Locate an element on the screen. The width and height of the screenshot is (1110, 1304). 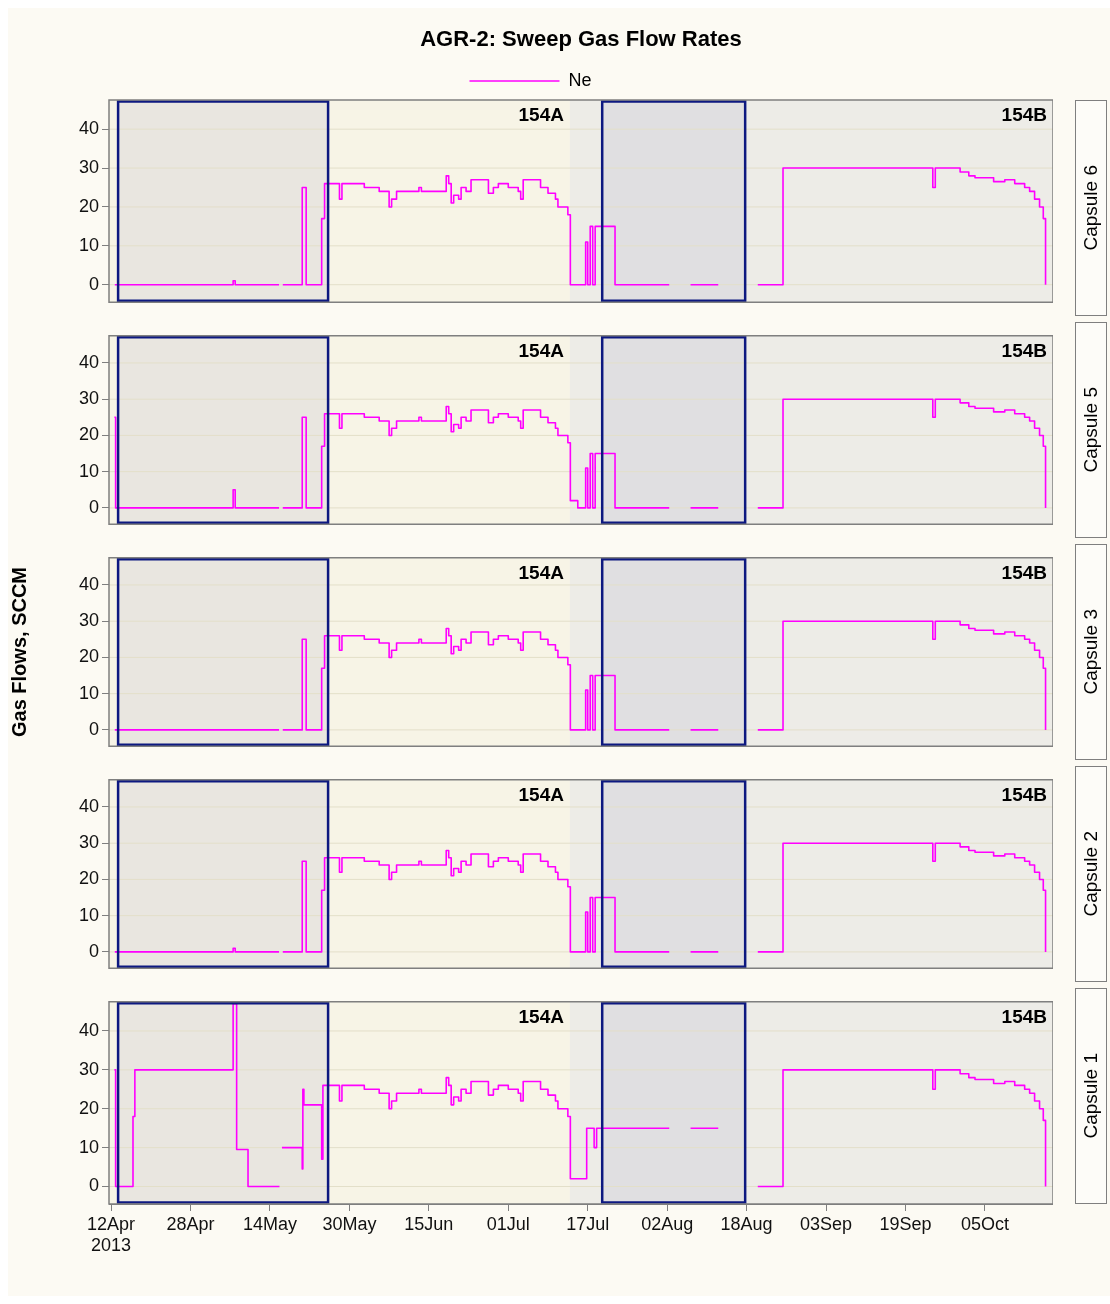
x-tick-label: 01Jul is located at coordinates (508, 1223).